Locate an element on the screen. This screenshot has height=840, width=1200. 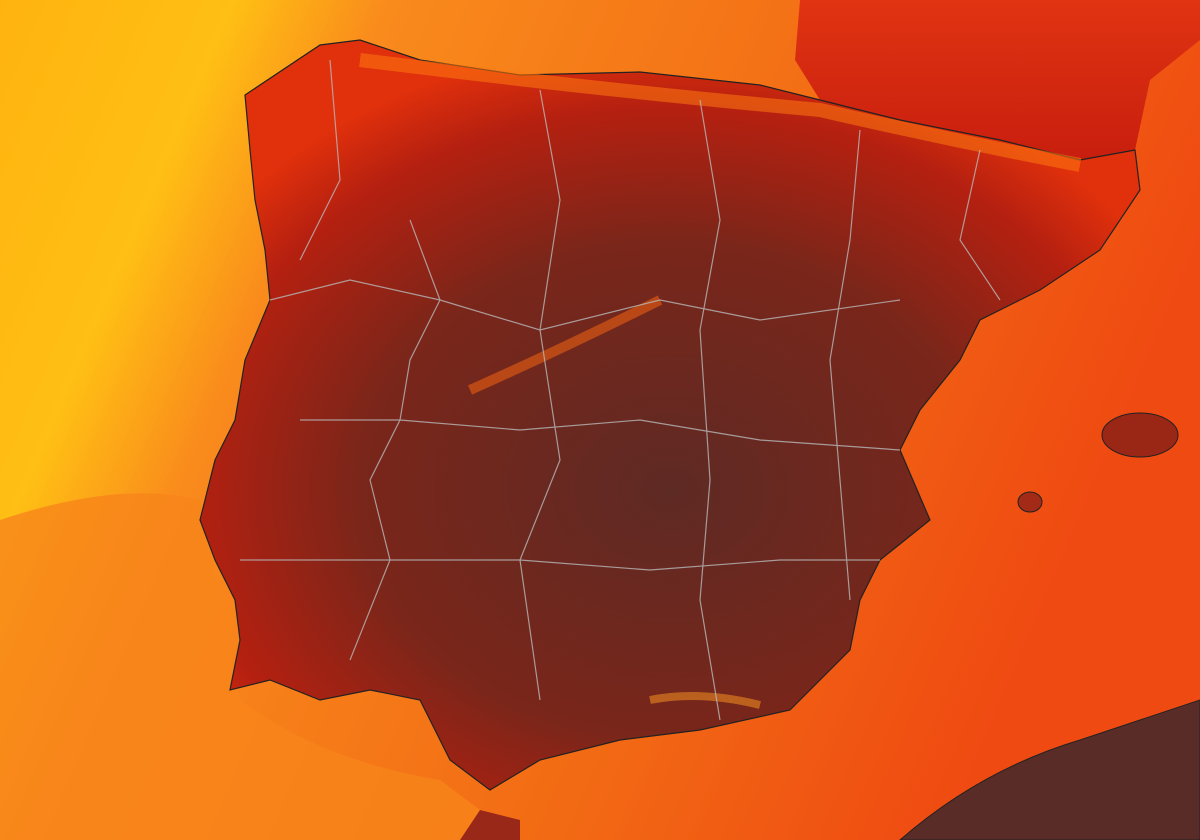
northern-mountains is located at coordinates (720, 112).